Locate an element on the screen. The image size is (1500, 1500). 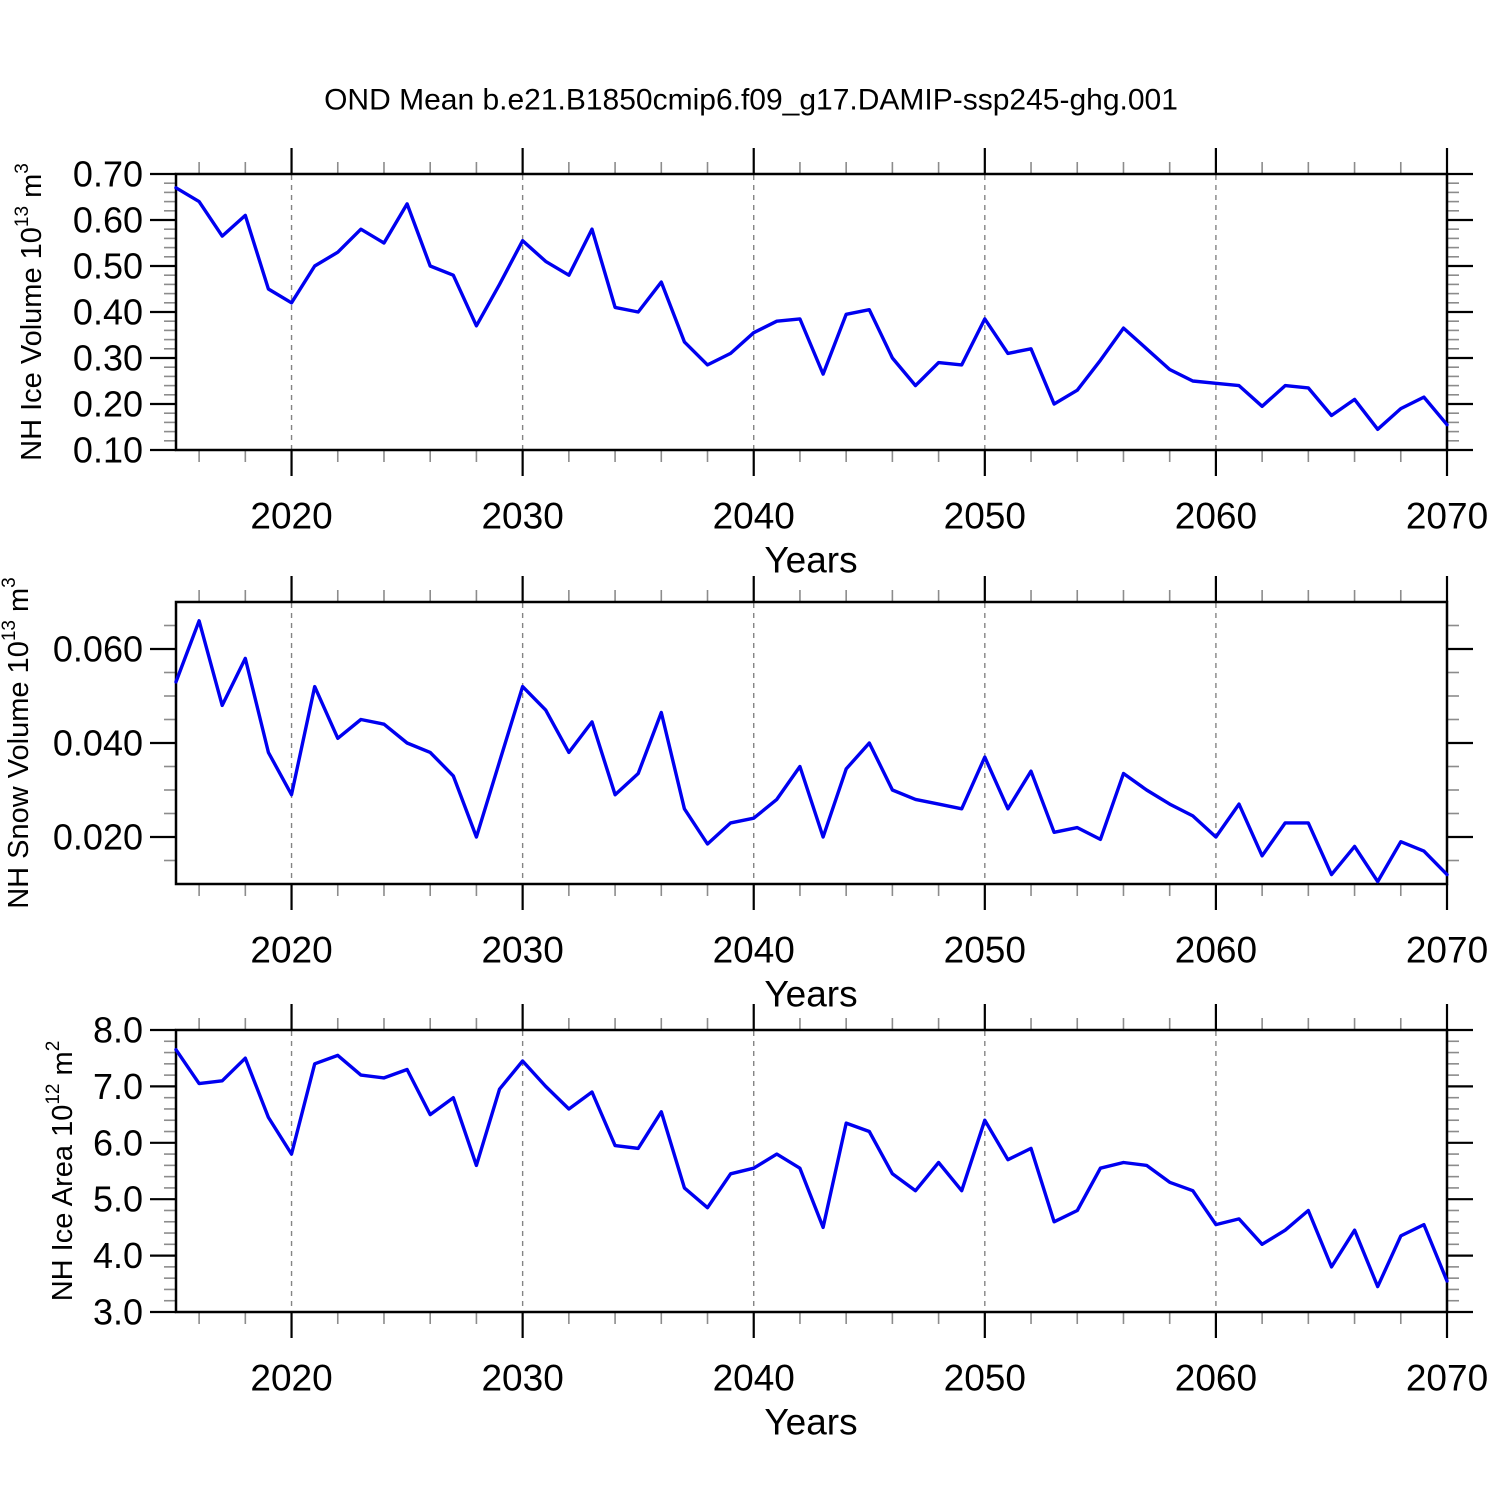
y-tick-label: 0.10 is located at coordinates (108, 450).